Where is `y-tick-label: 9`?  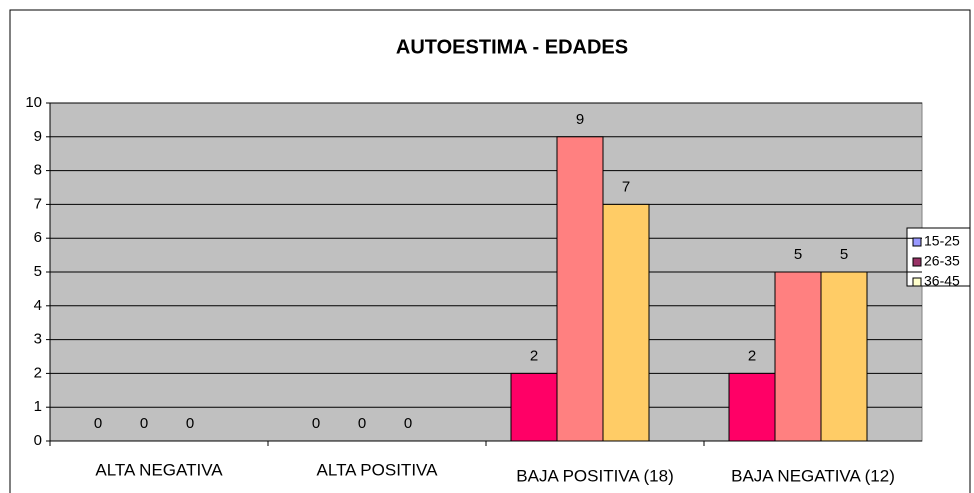
y-tick-label: 9 is located at coordinates (38, 136).